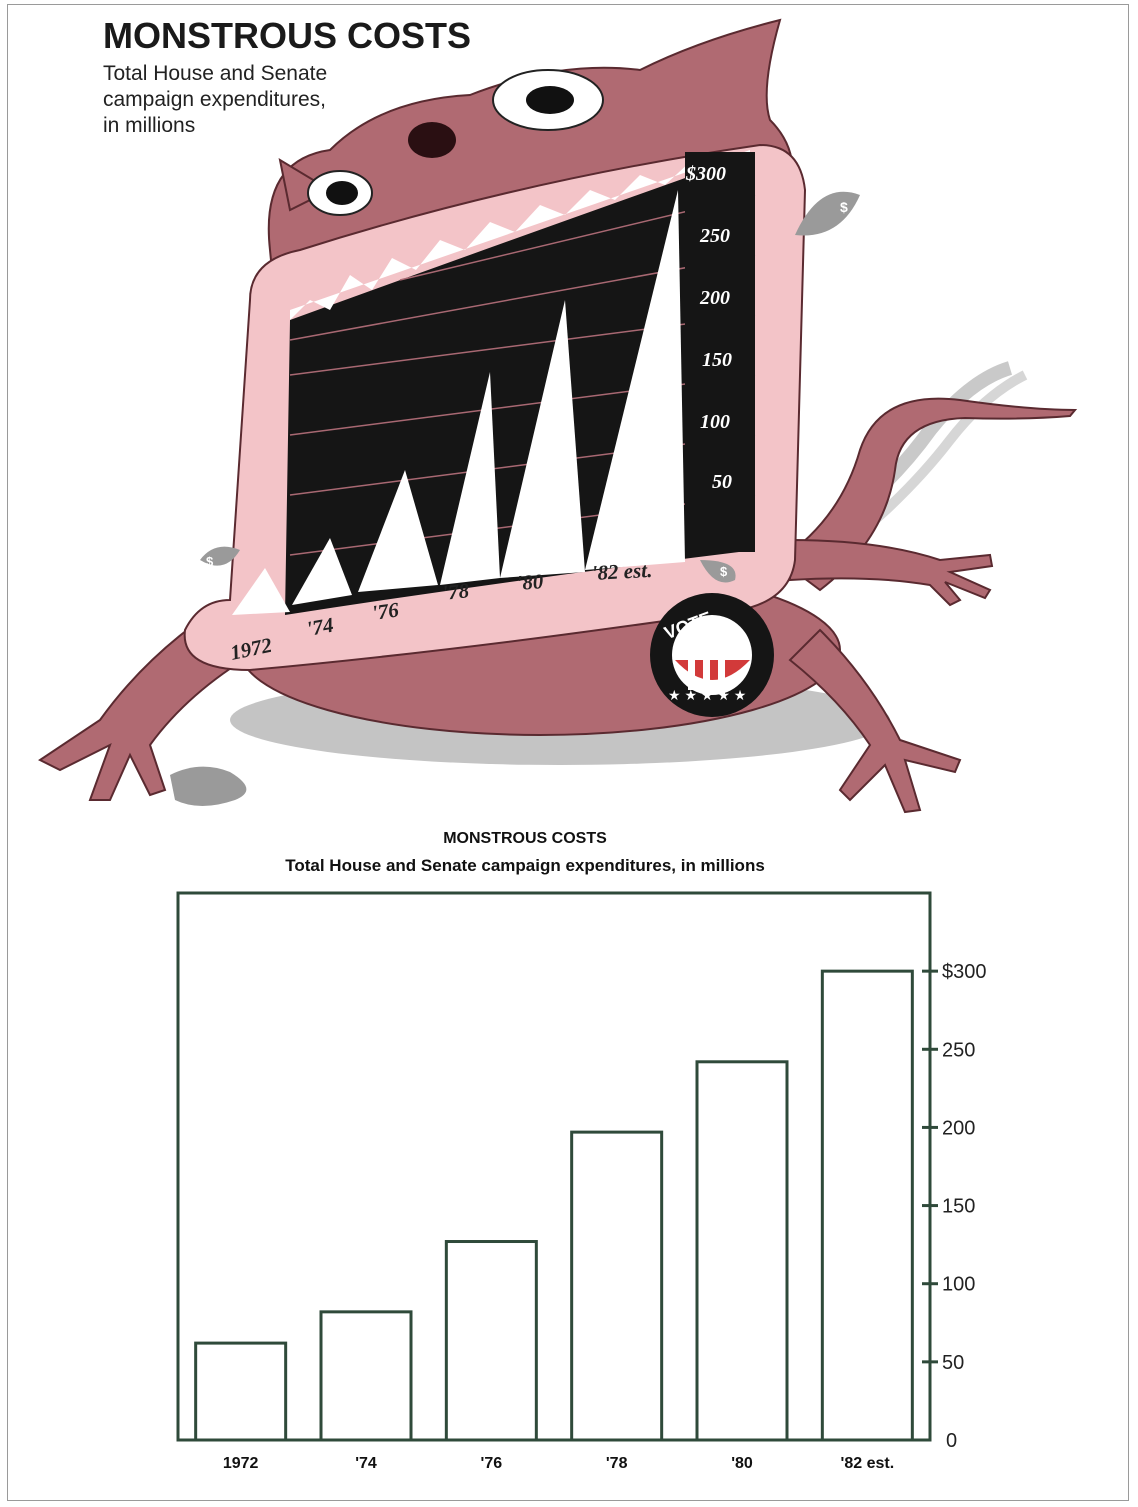  What do you see at coordinates (742, 1463) in the screenshot?
I see `x-tick-label: '80` at bounding box center [742, 1463].